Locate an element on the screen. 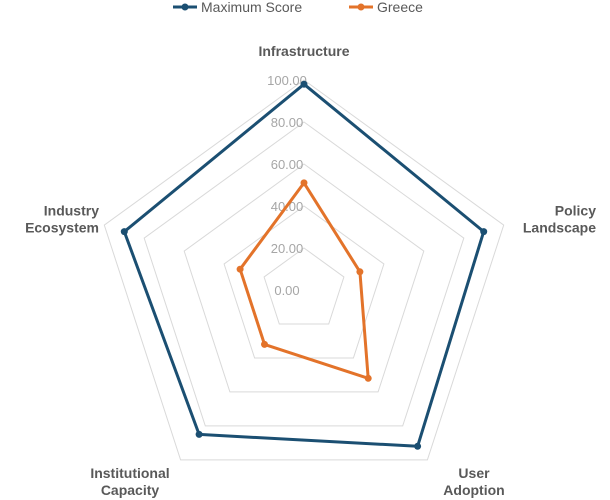  grid-ring is located at coordinates (304, 286).